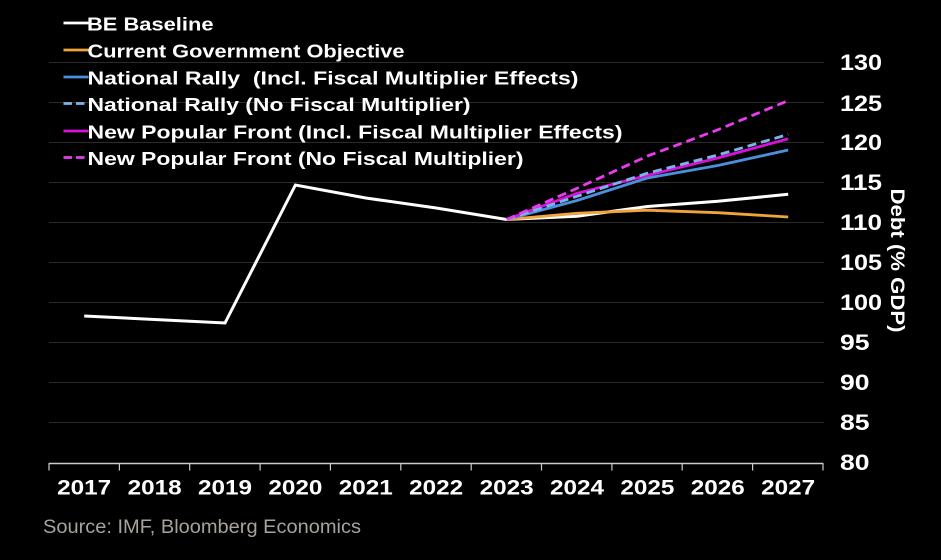  I want to click on svg-text: 2027, so click(788, 488).